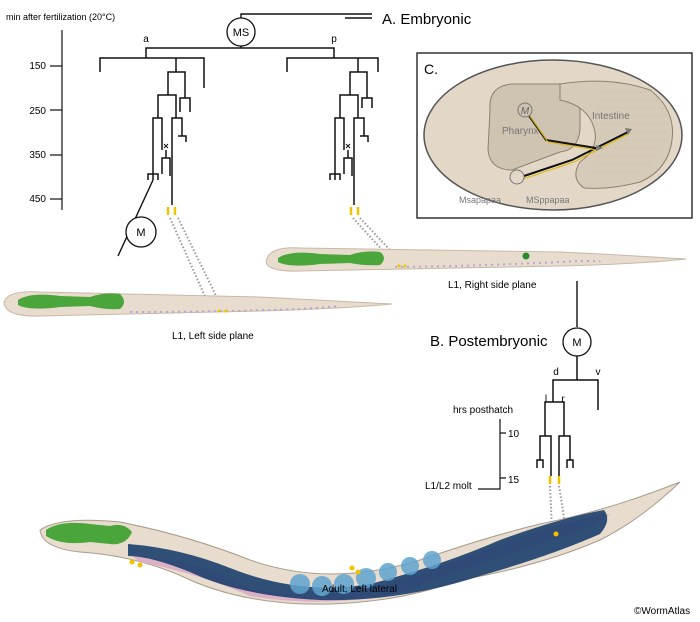  I want to click on branch-label-a: a, so click(146, 39).